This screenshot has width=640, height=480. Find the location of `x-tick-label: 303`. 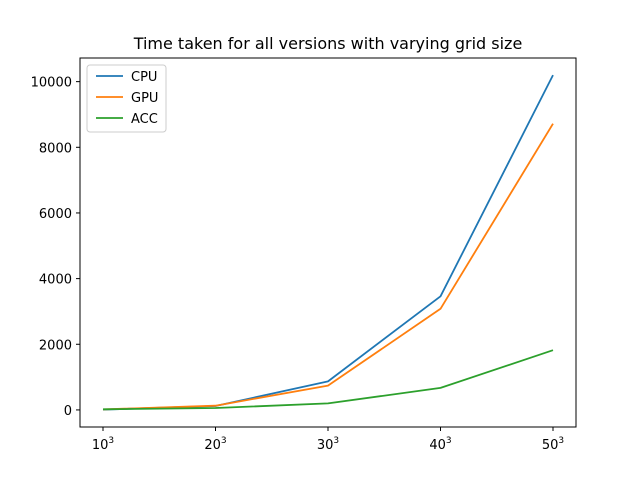

x-tick-label: 303 is located at coordinates (328, 444).